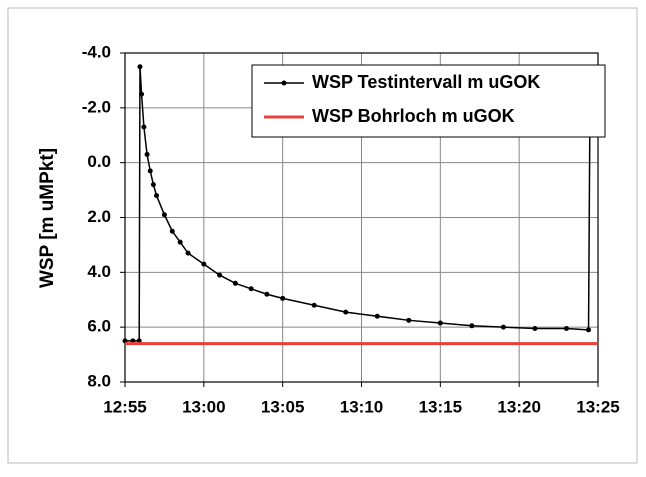 Image resolution: width=646 pixels, height=477 pixels. What do you see at coordinates (99, 326) in the screenshot?
I see `y-tick-label: 6.0` at bounding box center [99, 326].